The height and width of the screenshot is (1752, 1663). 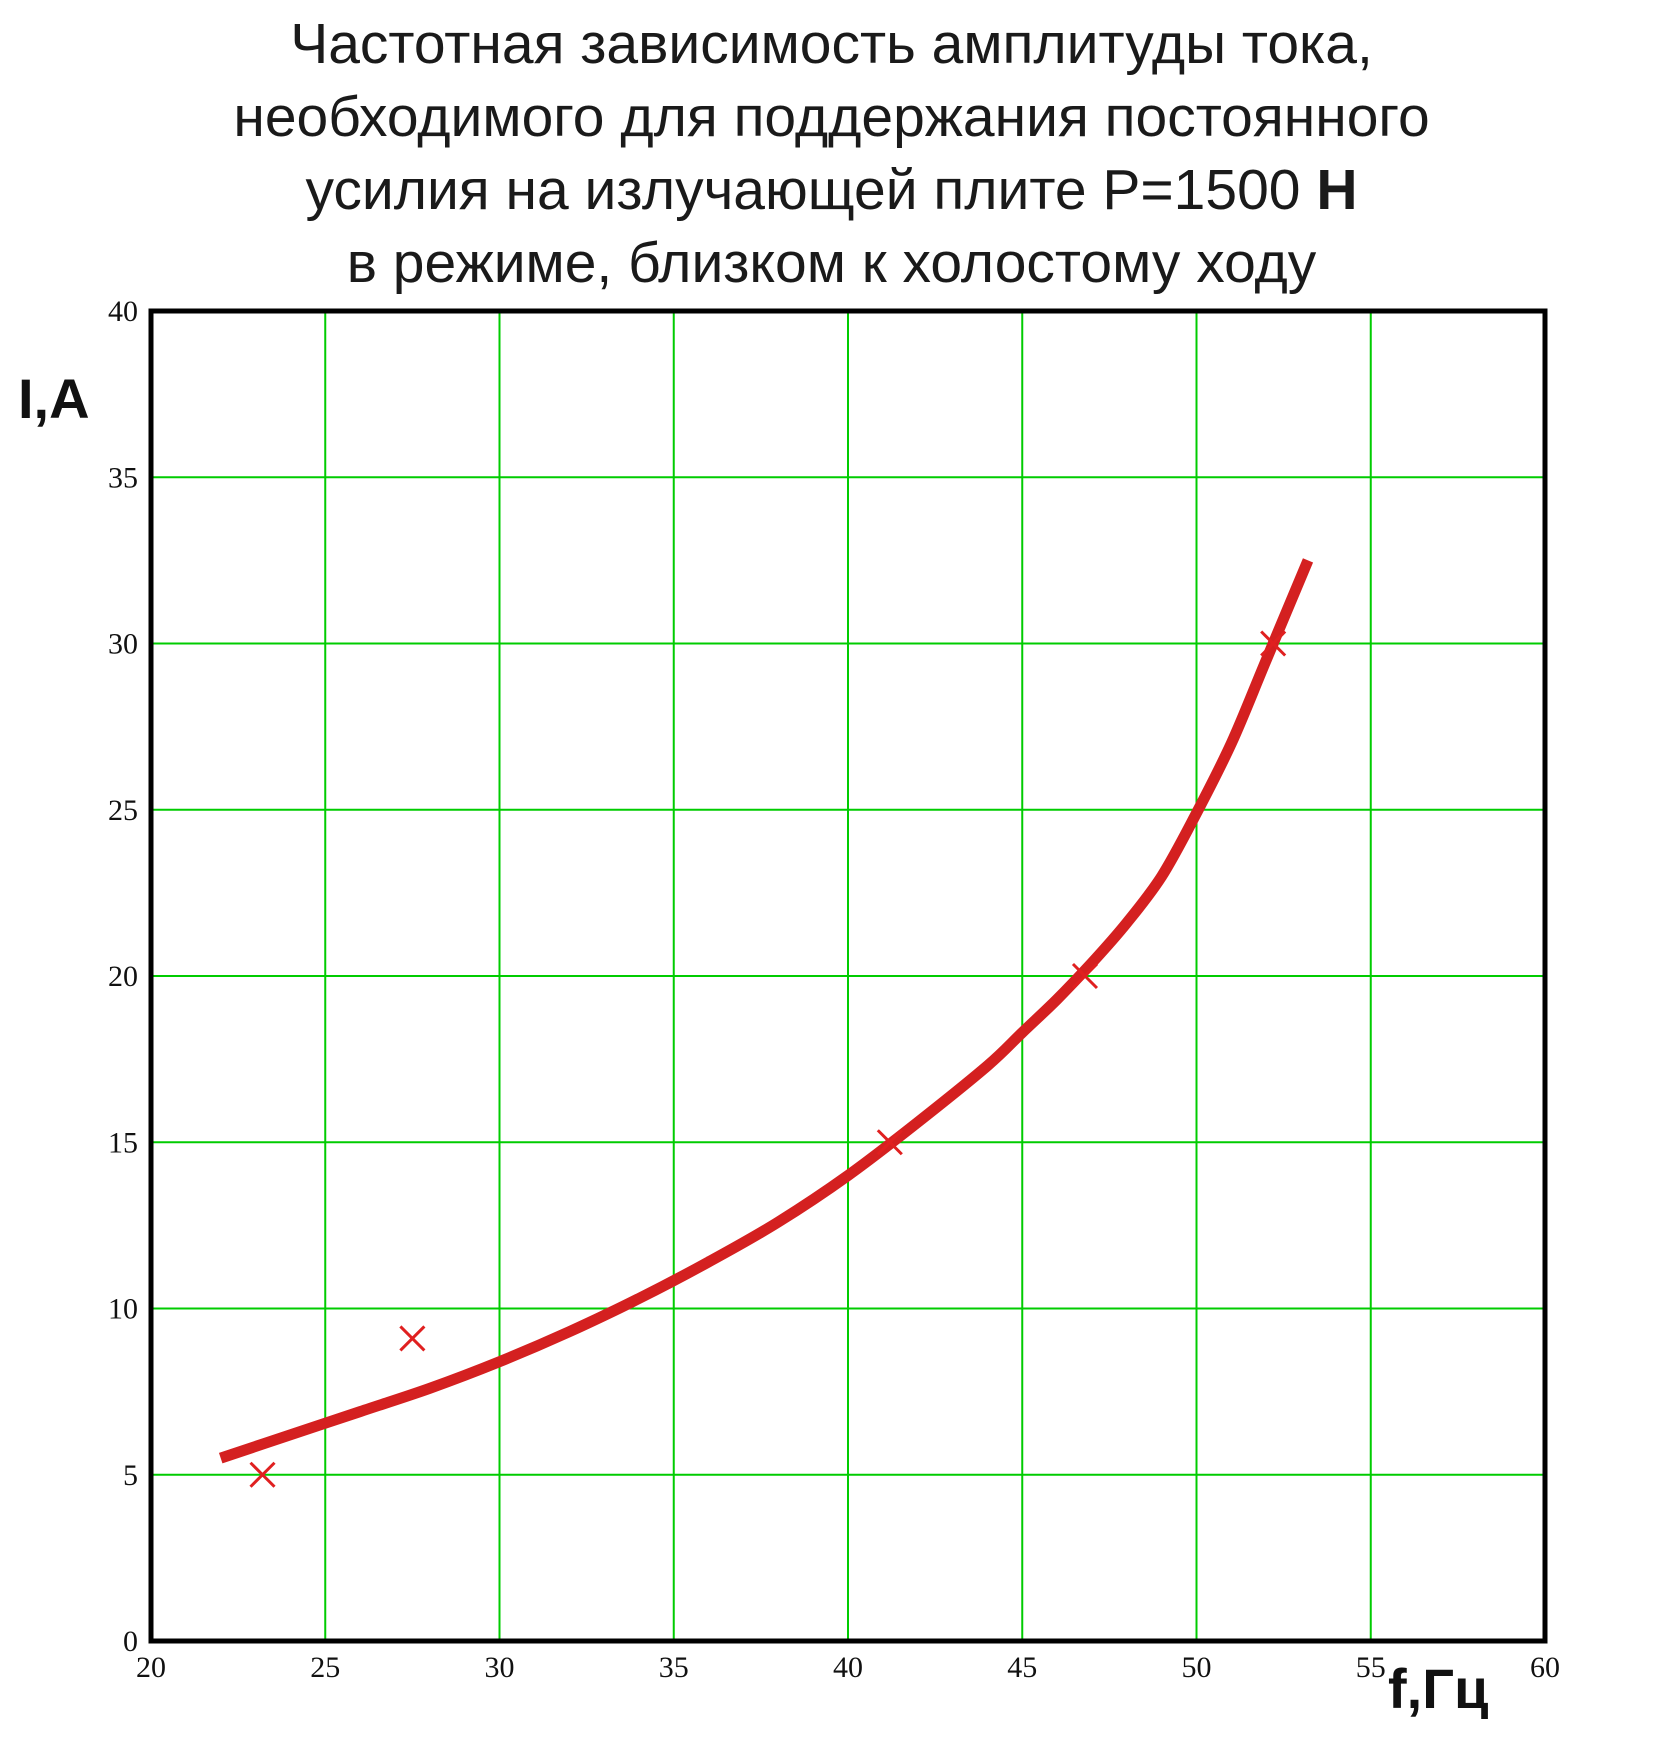 I want to click on y-tick-label: 15, so click(x=123, y=1142).